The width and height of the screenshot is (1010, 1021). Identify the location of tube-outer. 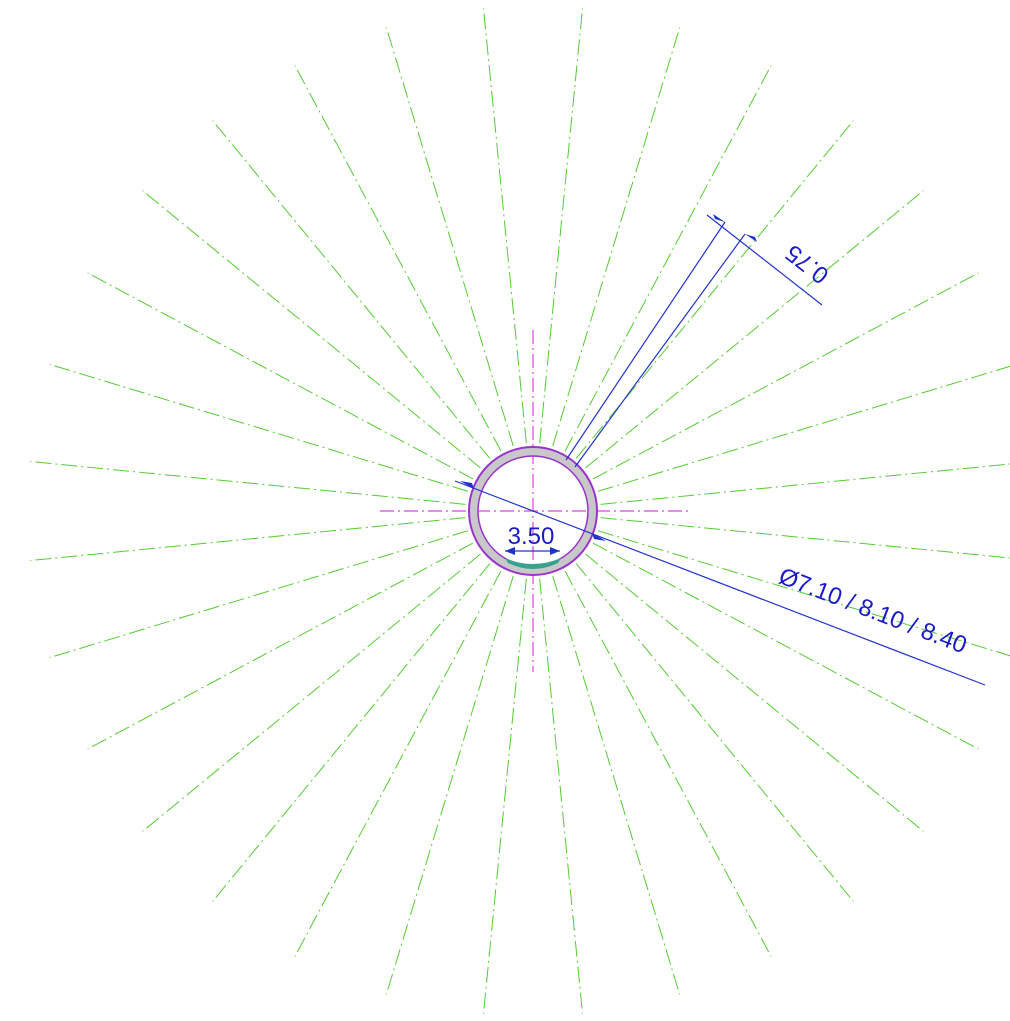
(533, 511).